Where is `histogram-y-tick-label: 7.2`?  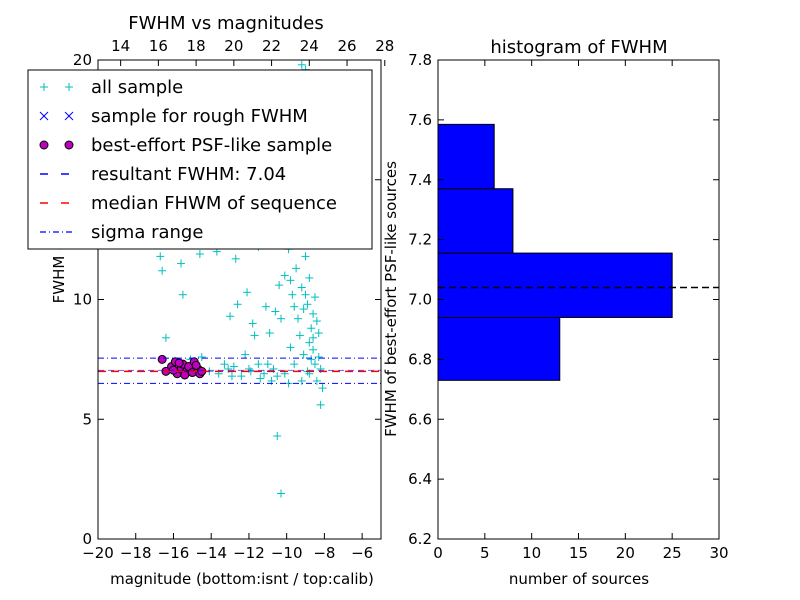 histogram-y-tick-label: 7.2 is located at coordinates (420, 240).